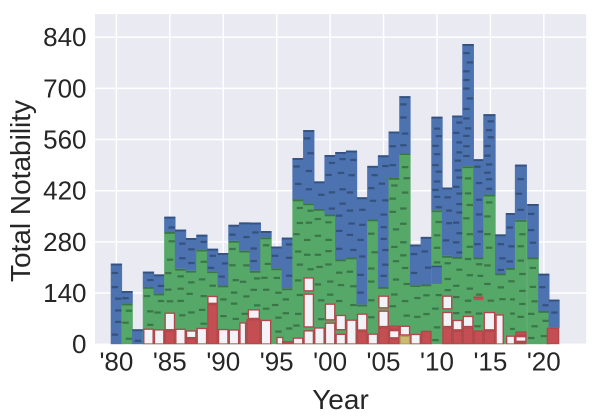  I want to click on svg-text: Total Notability, so click(20, 191).